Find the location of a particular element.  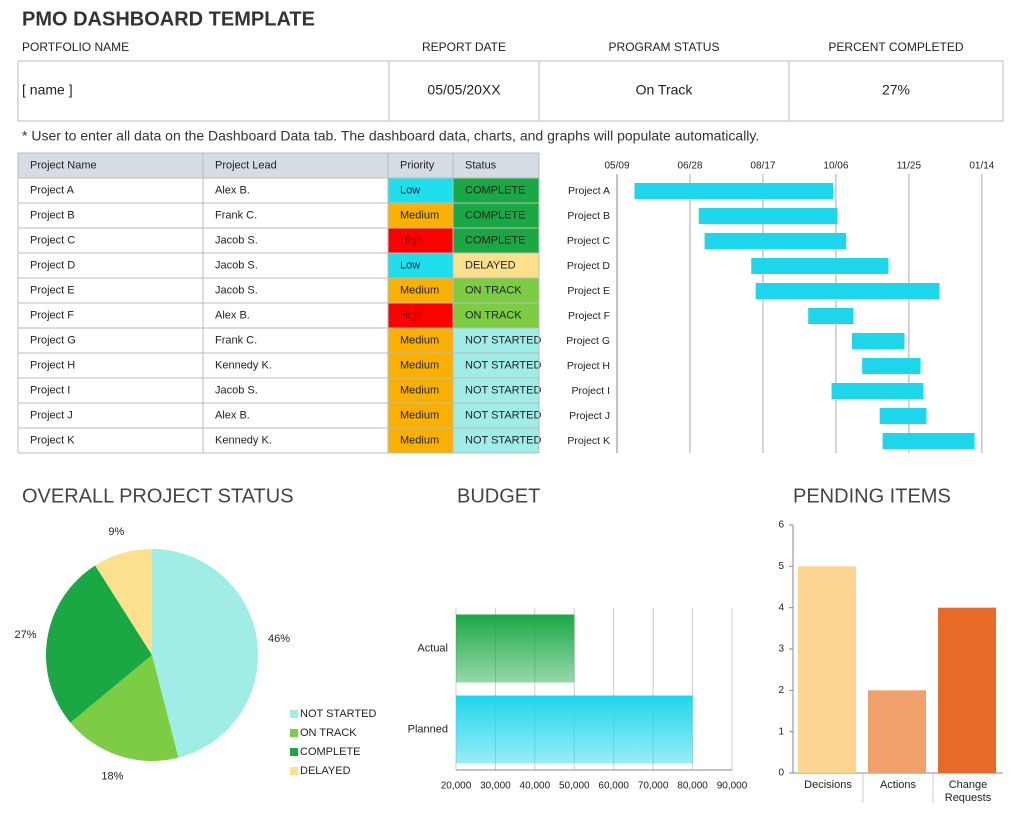

data-label: 9% is located at coordinates (116, 532).